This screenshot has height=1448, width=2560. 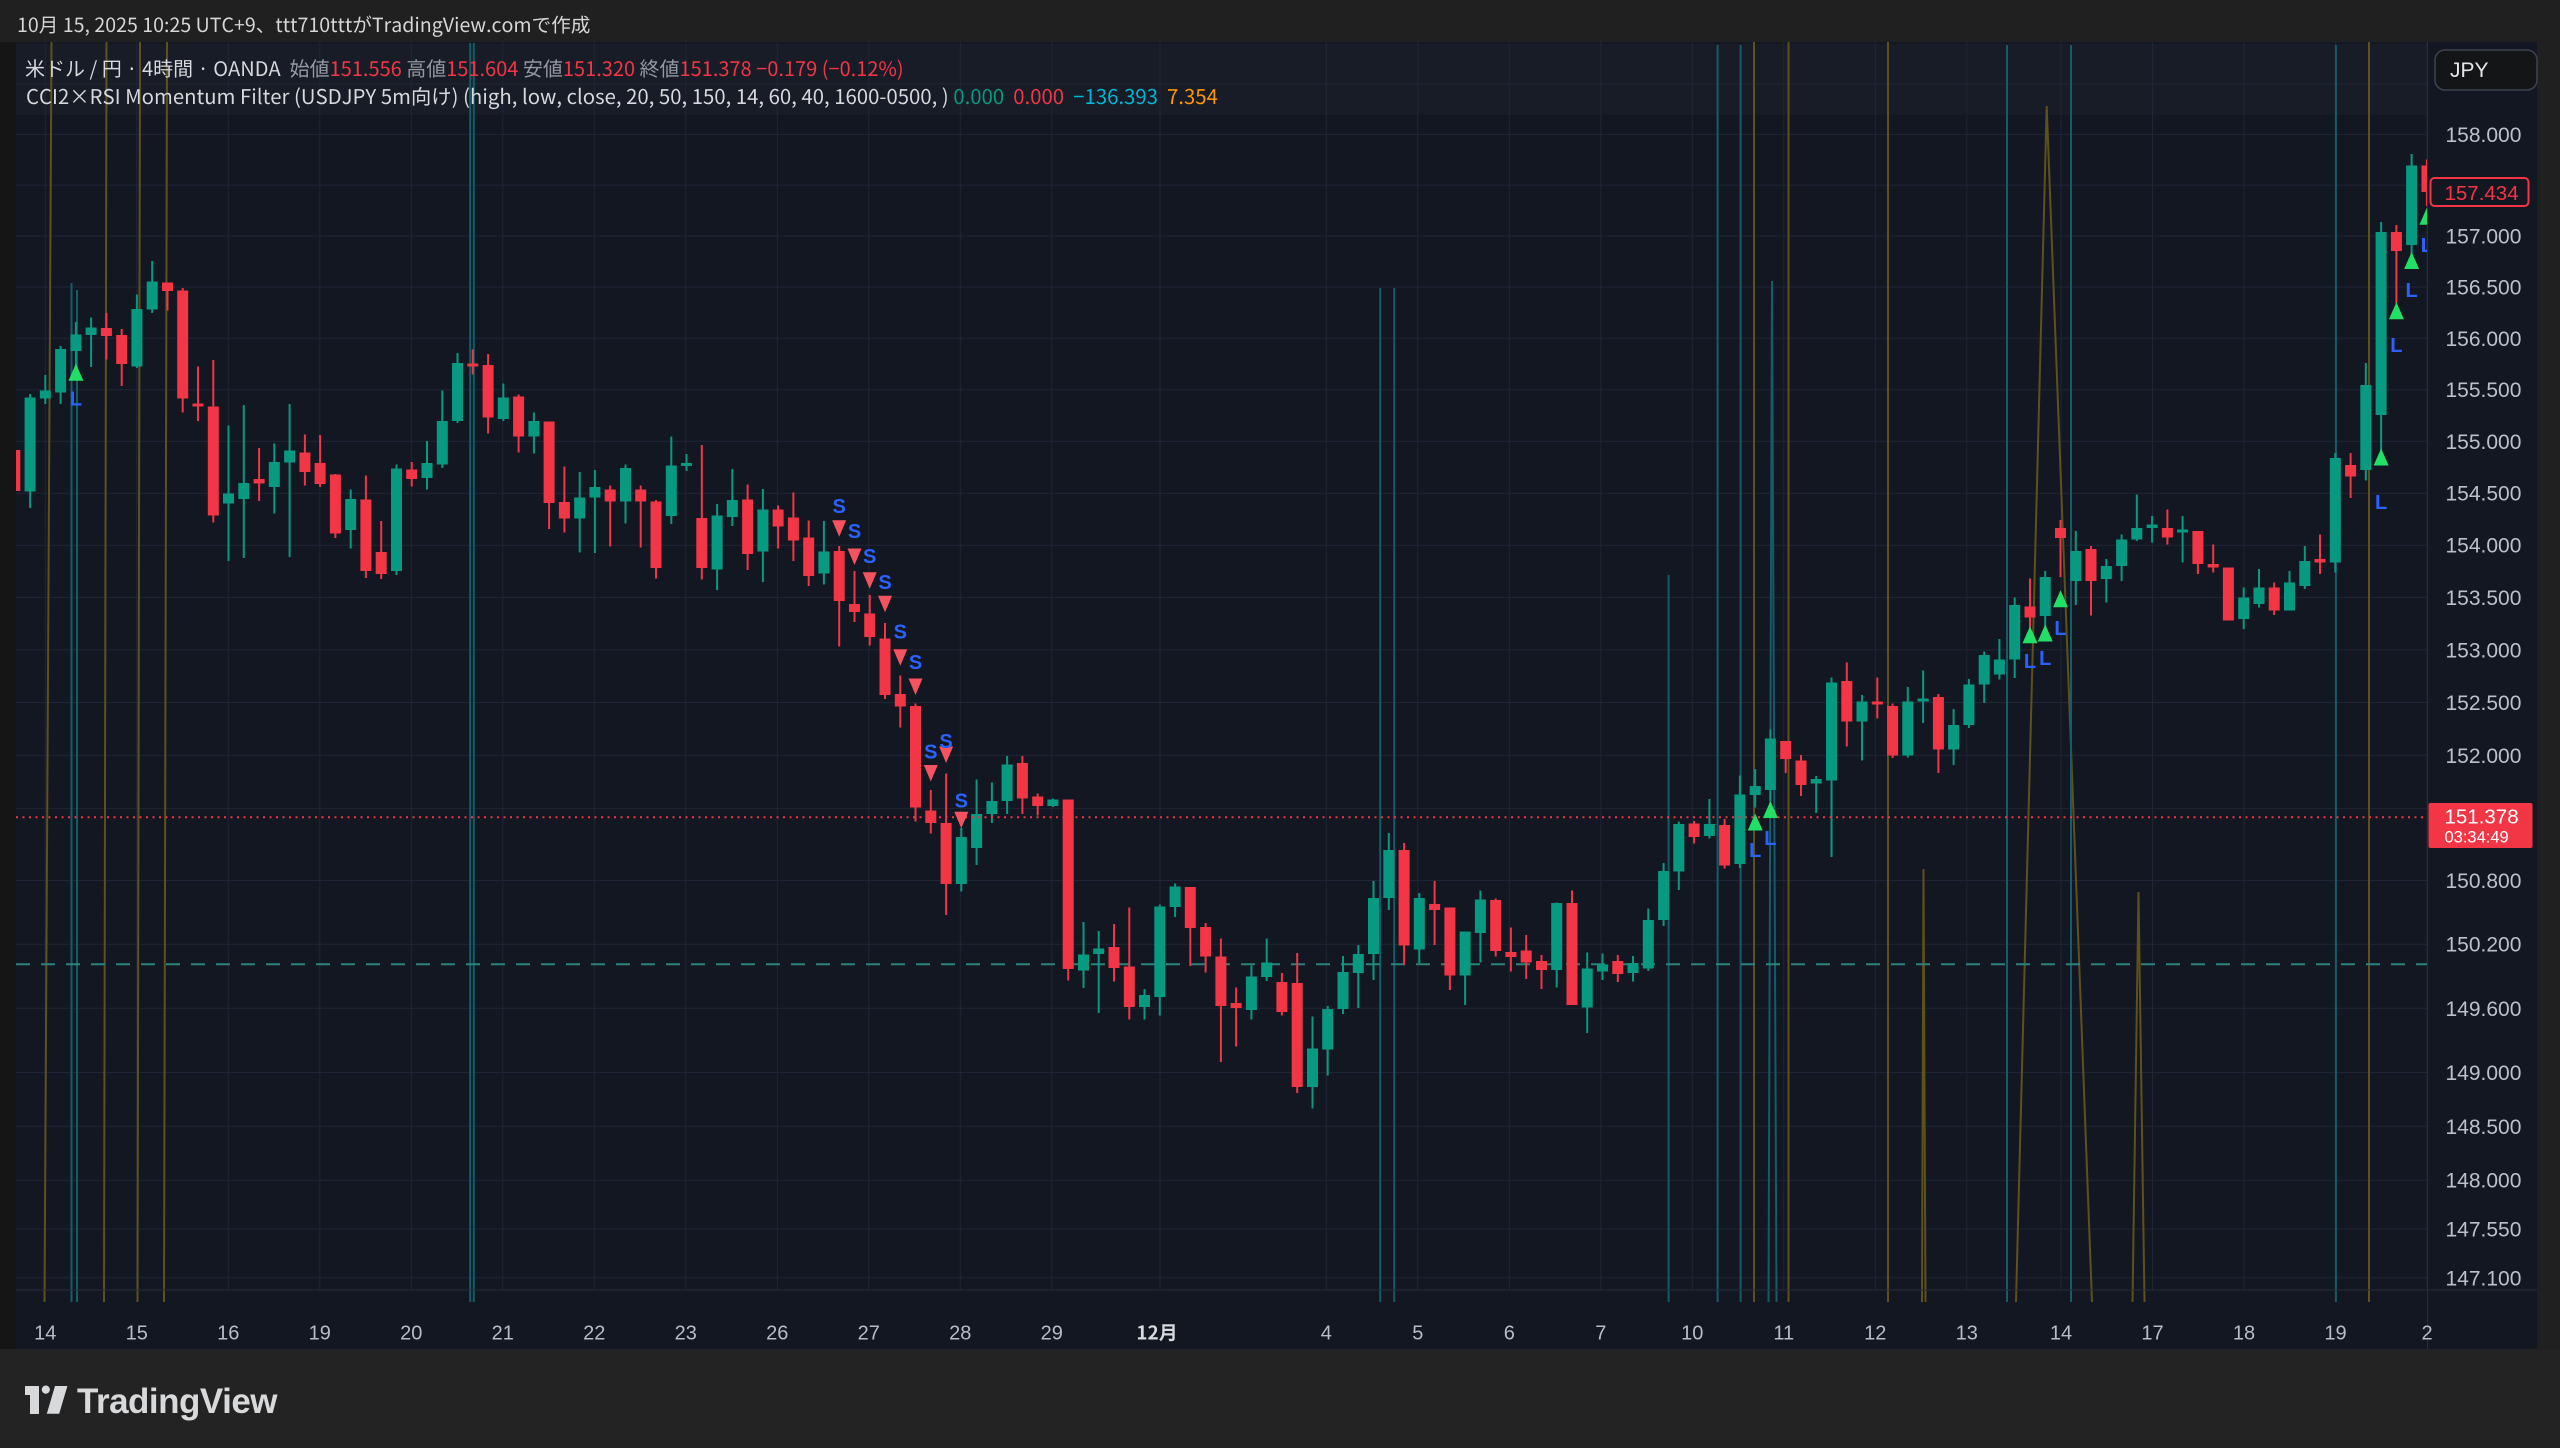 I want to click on svg-text: JPY, so click(x=2469, y=70).